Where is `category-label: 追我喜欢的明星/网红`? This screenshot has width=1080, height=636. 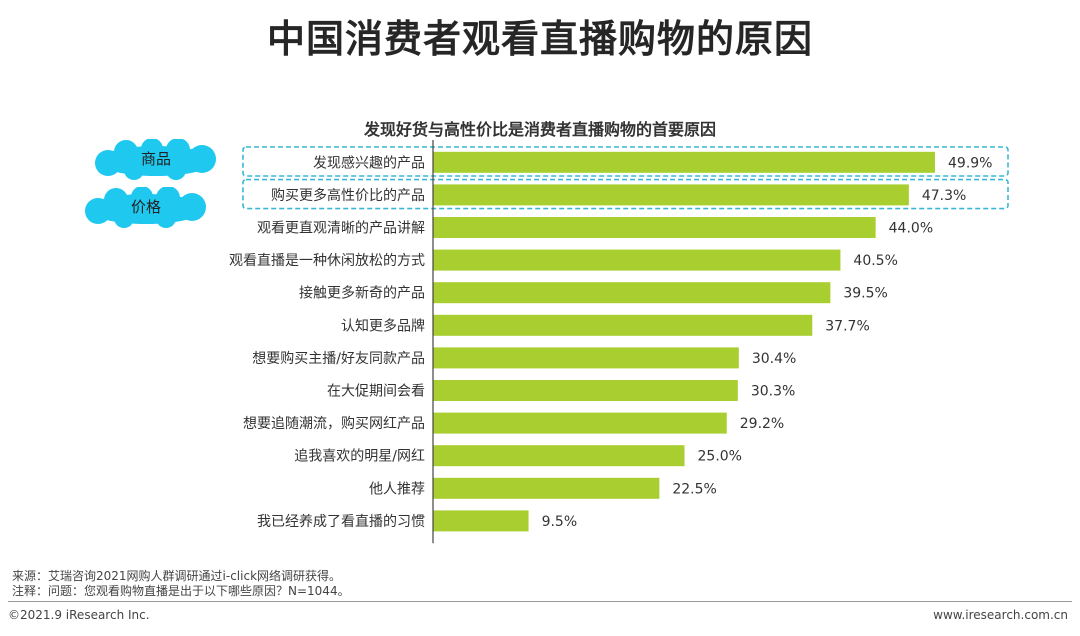
category-label: 追我喜欢的明星/网红 is located at coordinates (359, 457).